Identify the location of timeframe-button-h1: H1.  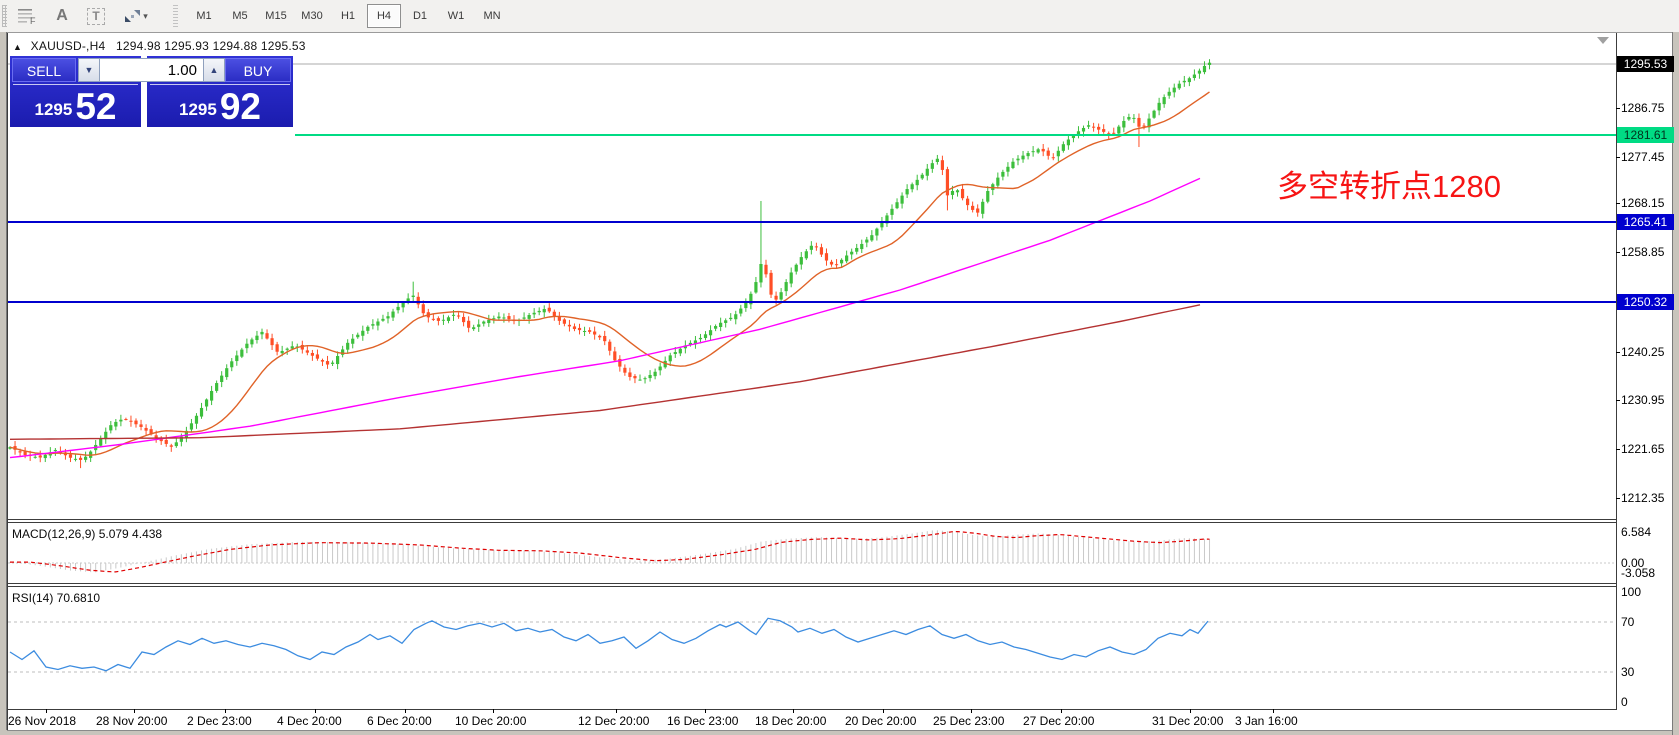
(348, 16).